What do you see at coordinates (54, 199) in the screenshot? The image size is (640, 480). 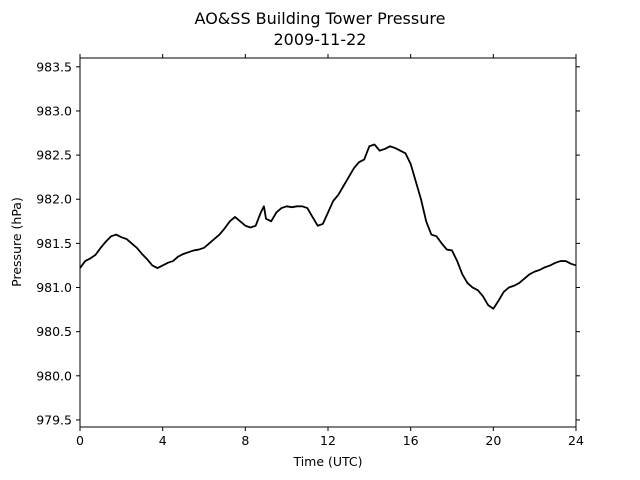 I see `y-tick-label: 982.0` at bounding box center [54, 199].